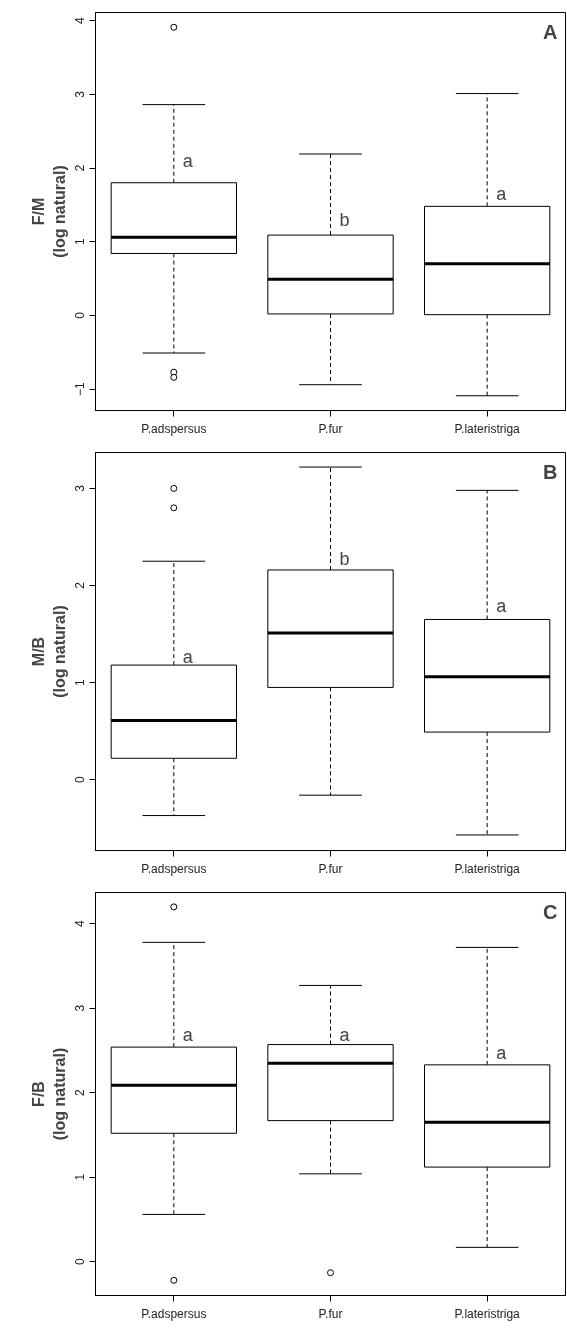 The width and height of the screenshot is (567, 1331). What do you see at coordinates (550, 471) in the screenshot?
I see `chart-title: B` at bounding box center [550, 471].